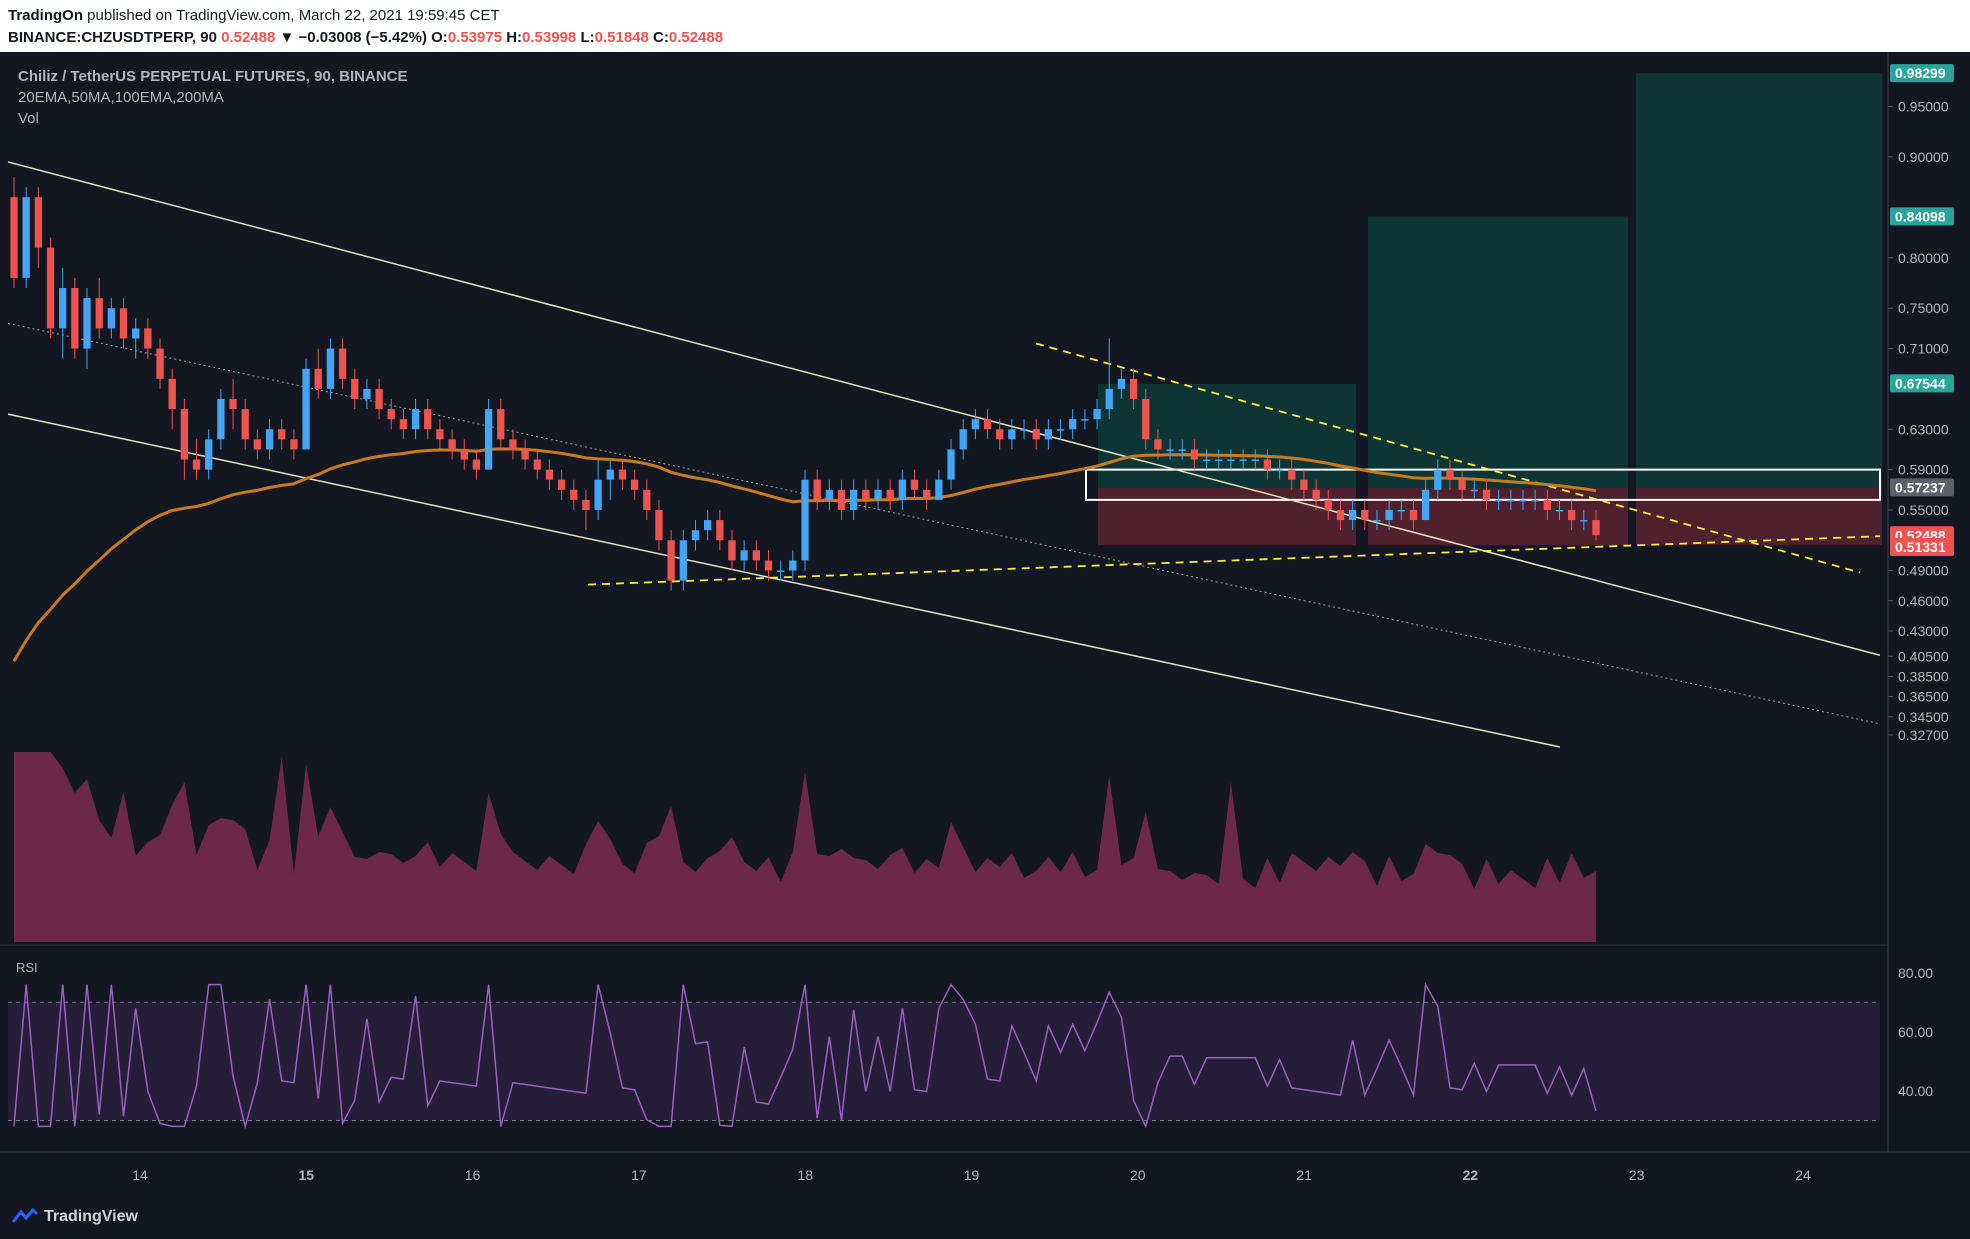 The image size is (1970, 1239). I want to click on rsi-line, so click(805, 1056).